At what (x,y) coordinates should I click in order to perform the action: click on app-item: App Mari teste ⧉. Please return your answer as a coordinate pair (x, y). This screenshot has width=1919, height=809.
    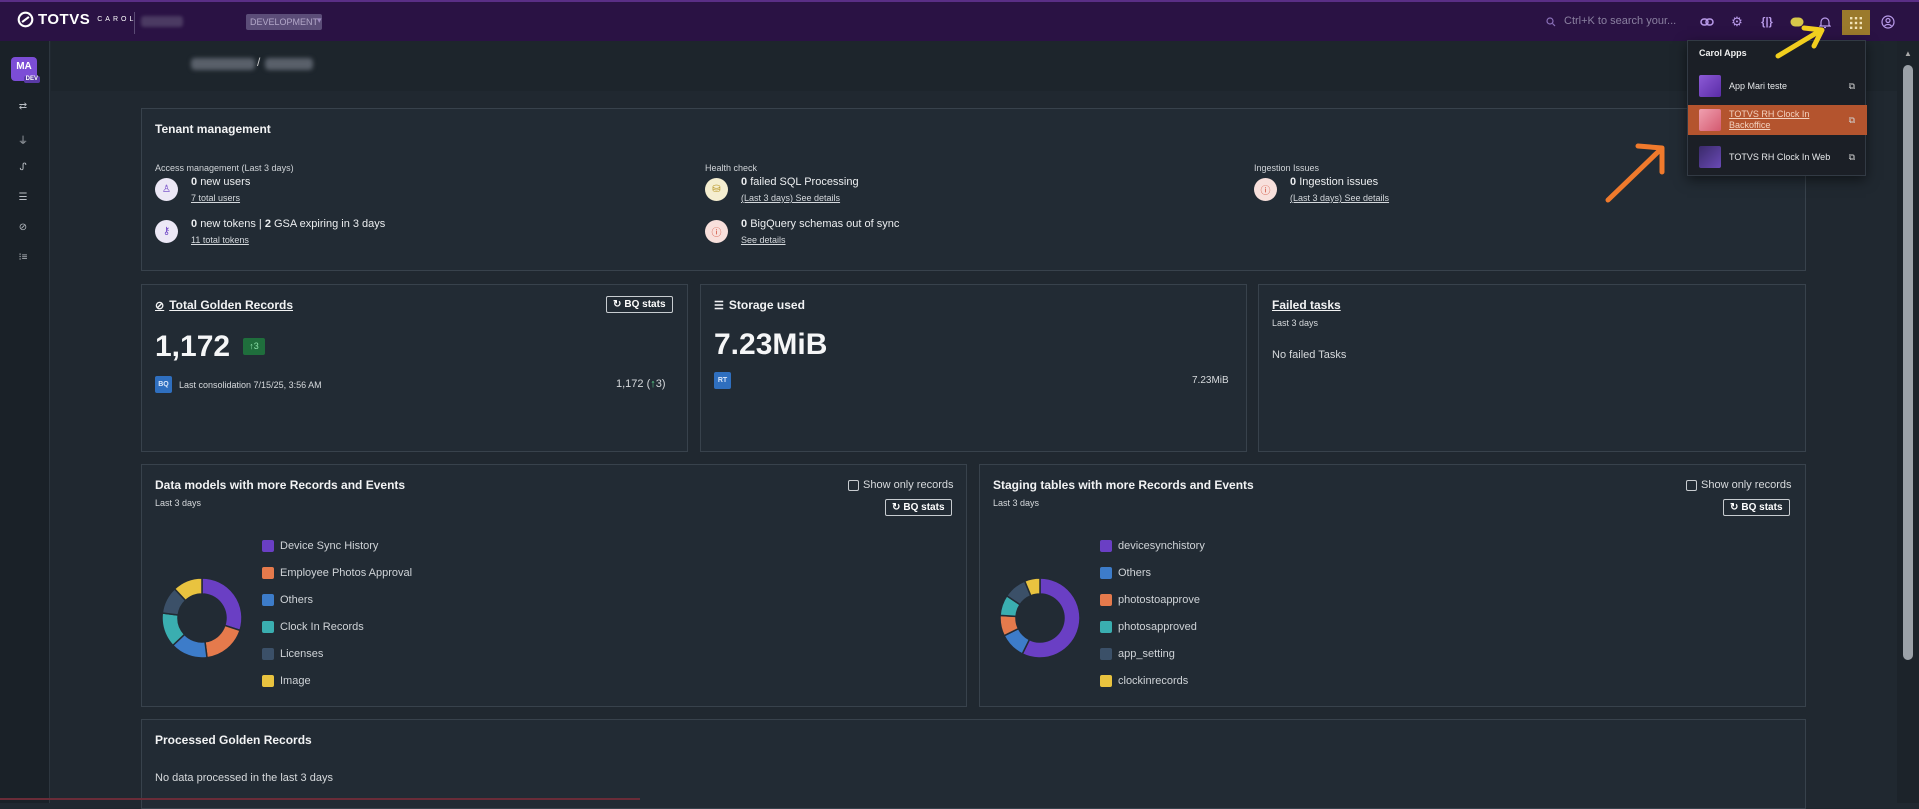
    Looking at the image, I should click on (1777, 86).